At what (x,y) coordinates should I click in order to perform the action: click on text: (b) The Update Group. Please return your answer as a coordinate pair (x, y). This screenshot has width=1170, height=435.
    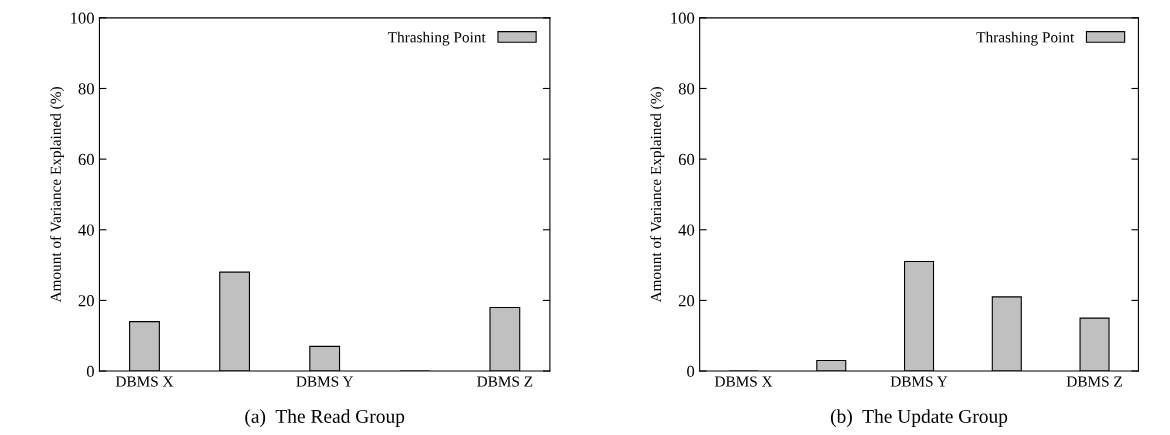
    Looking at the image, I should click on (919, 418).